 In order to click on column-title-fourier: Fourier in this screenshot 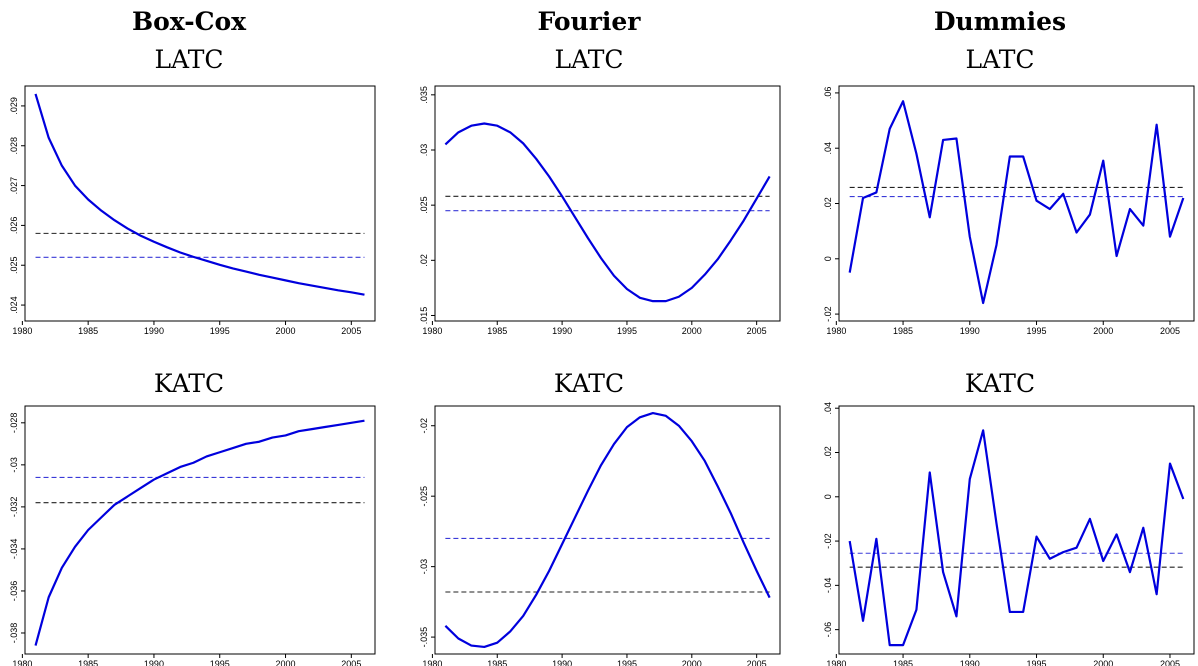, I will do `click(590, 21)`.